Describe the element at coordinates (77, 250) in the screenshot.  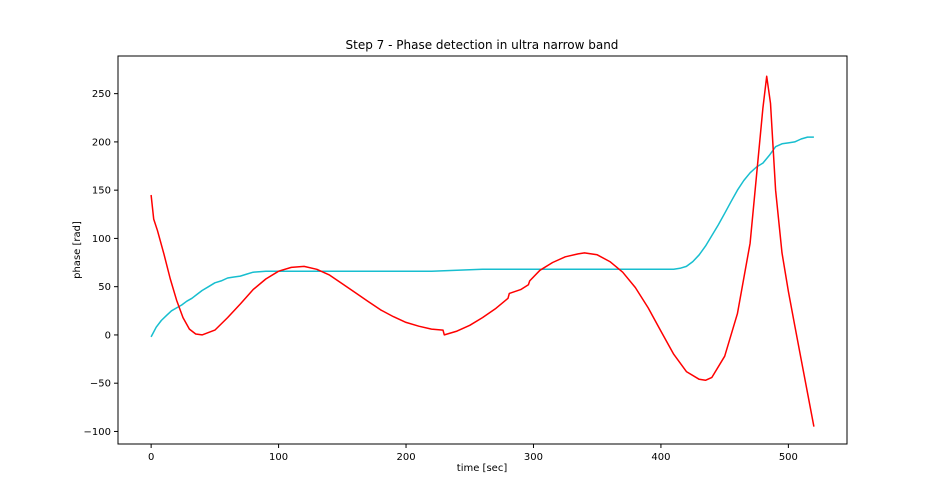
I see `y-axis-label: phase [rad]` at that location.